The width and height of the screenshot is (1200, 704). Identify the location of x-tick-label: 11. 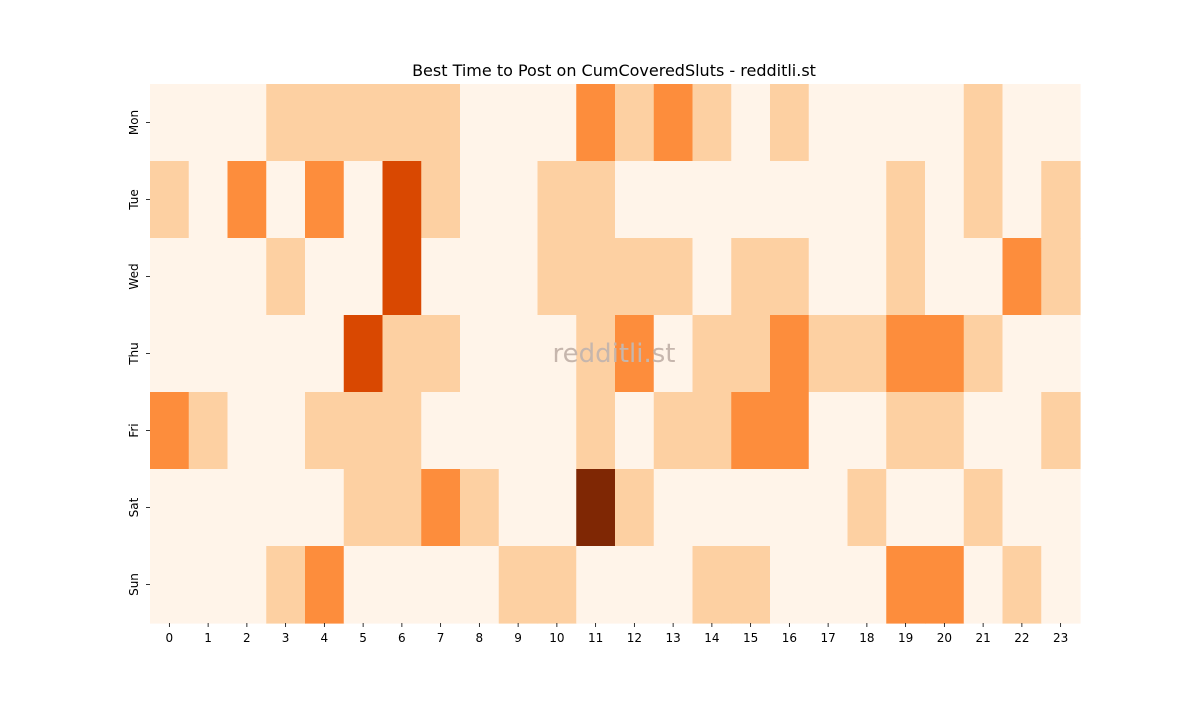
(595, 638).